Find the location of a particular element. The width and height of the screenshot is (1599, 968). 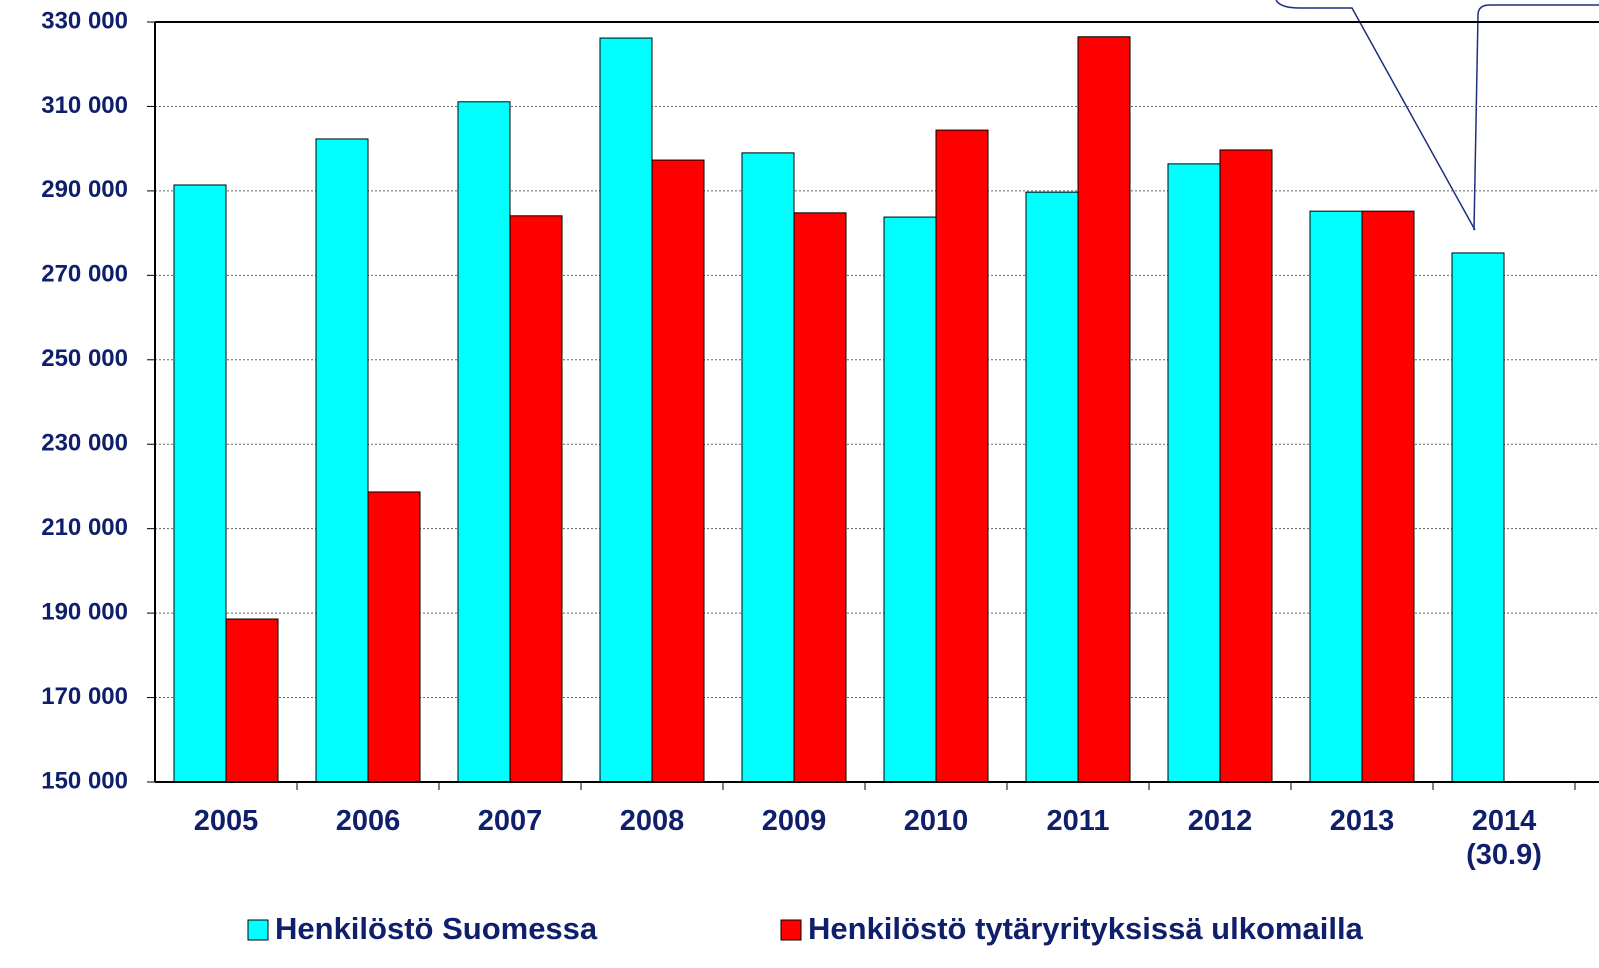

x-tick-label: 2009 is located at coordinates (794, 821).